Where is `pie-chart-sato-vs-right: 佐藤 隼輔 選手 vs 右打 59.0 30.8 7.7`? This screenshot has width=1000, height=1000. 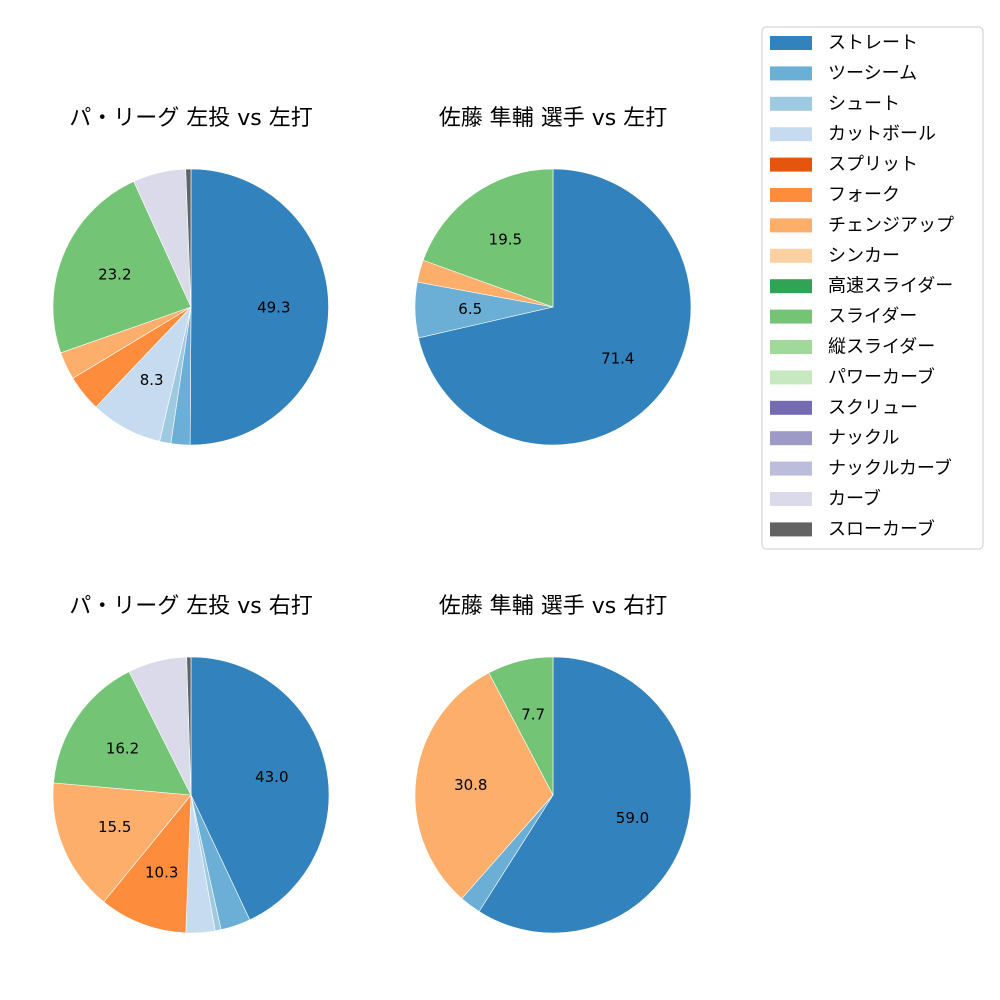
pie-chart-sato-vs-right: 佐藤 隼輔 選手 vs 右打 59.0 30.8 7.7 is located at coordinates (553, 764).